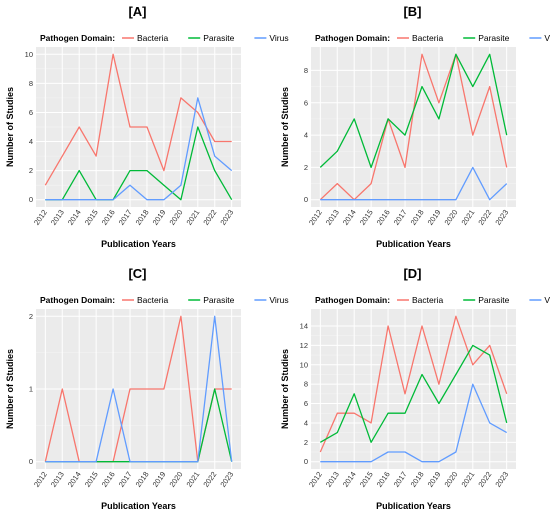 The height and width of the screenshot is (525, 550). What do you see at coordinates (29, 54) in the screenshot?
I see `y-tick-label: 10` at bounding box center [29, 54].